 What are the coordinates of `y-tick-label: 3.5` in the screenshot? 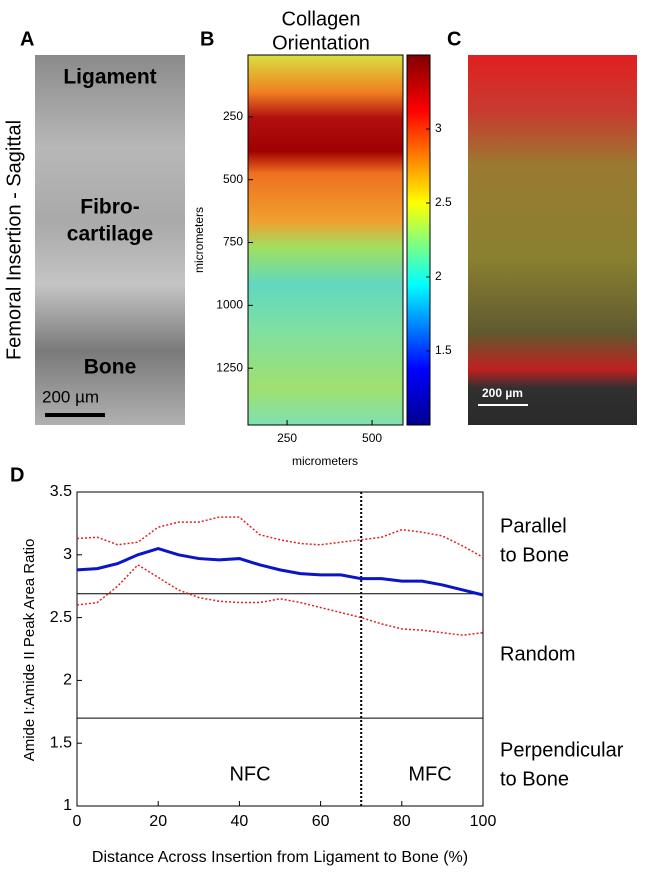 It's located at (61, 491).